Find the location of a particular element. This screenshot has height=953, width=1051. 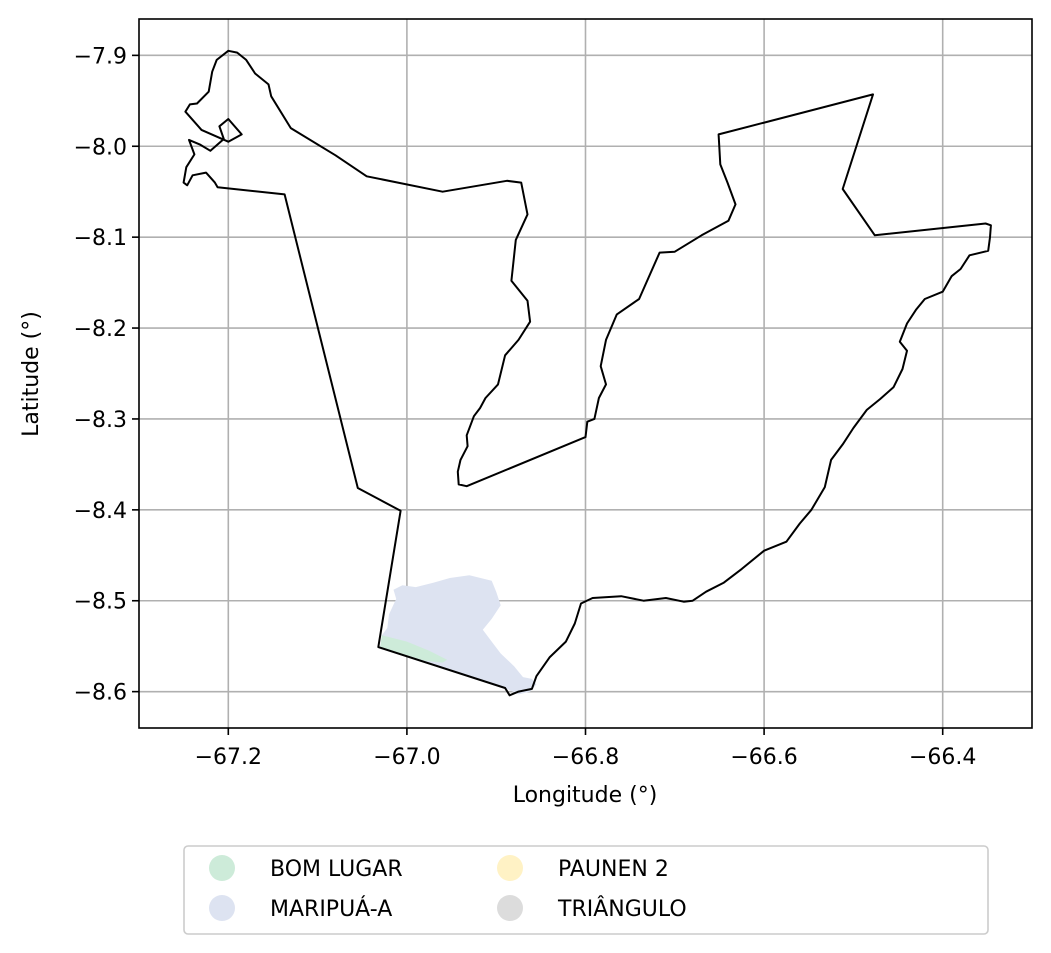

legend-marker-tri-ngulo is located at coordinates (510, 908).